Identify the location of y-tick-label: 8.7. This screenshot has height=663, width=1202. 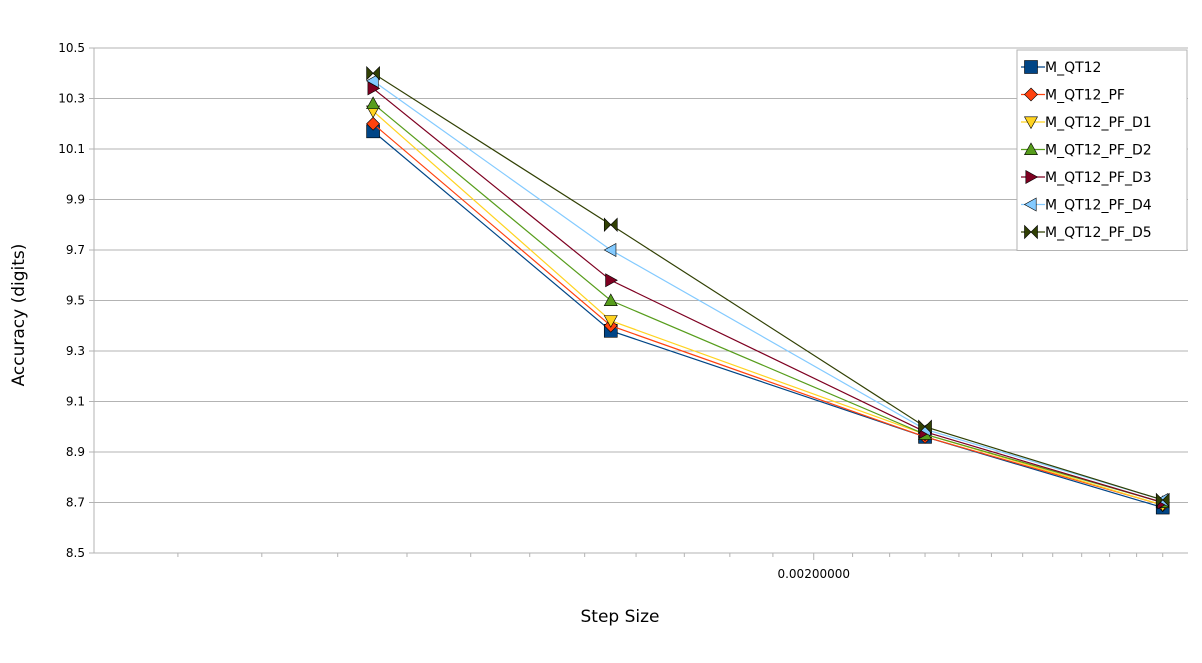
(75, 503).